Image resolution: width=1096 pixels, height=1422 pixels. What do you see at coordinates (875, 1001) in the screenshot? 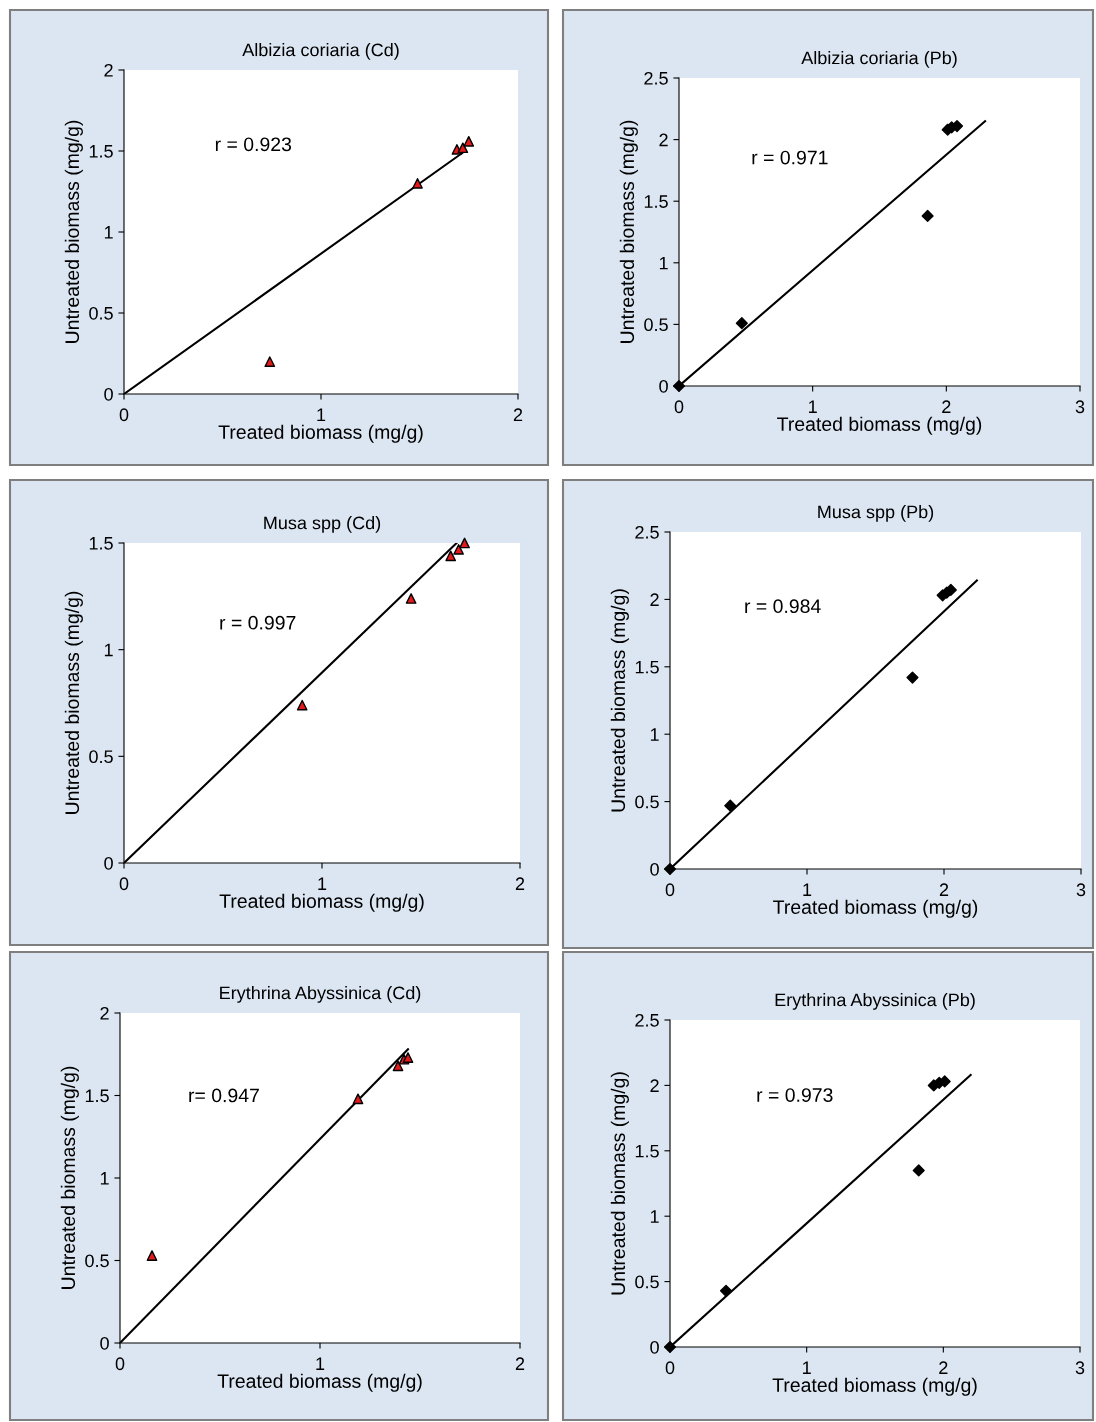
I see `chart-title: Erythrina Abyssinica (Pb)` at bounding box center [875, 1001].